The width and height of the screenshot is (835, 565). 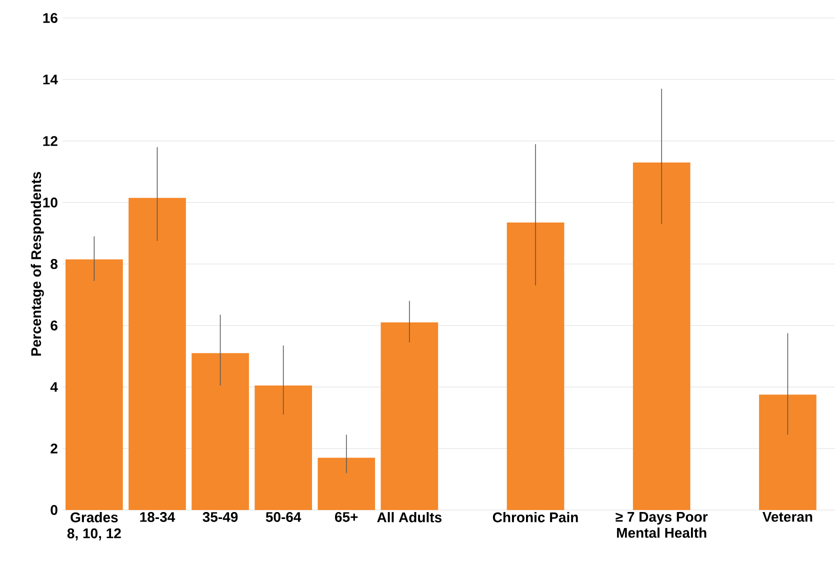 I want to click on x-tick-label: All Adults, so click(x=409, y=517).